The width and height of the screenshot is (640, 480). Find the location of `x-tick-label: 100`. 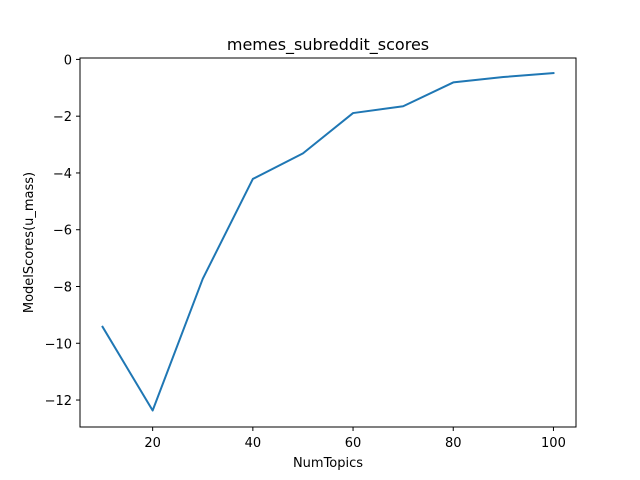

x-tick-label: 100 is located at coordinates (553, 443).